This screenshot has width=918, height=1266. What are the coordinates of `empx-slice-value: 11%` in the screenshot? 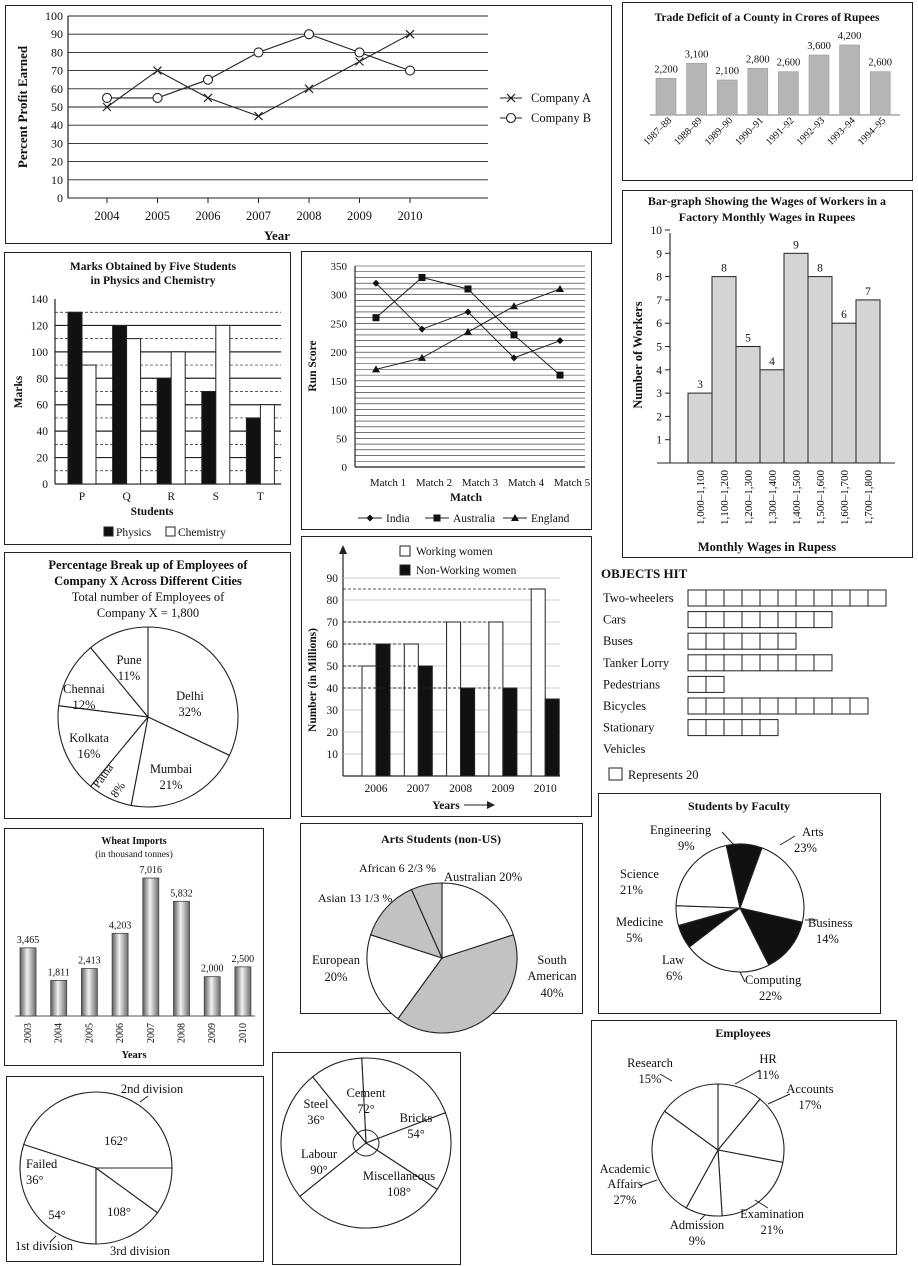 It's located at (129, 676).